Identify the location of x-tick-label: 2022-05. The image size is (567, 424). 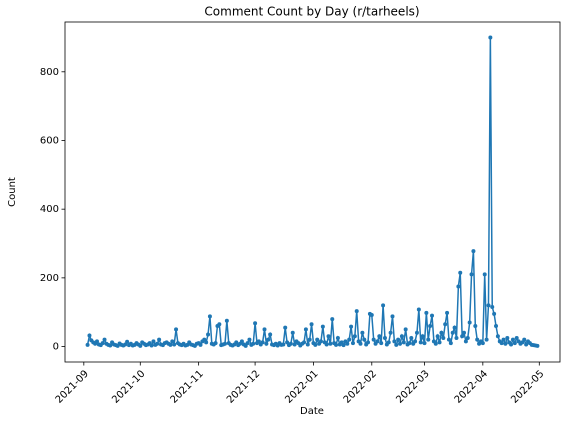
(527, 386).